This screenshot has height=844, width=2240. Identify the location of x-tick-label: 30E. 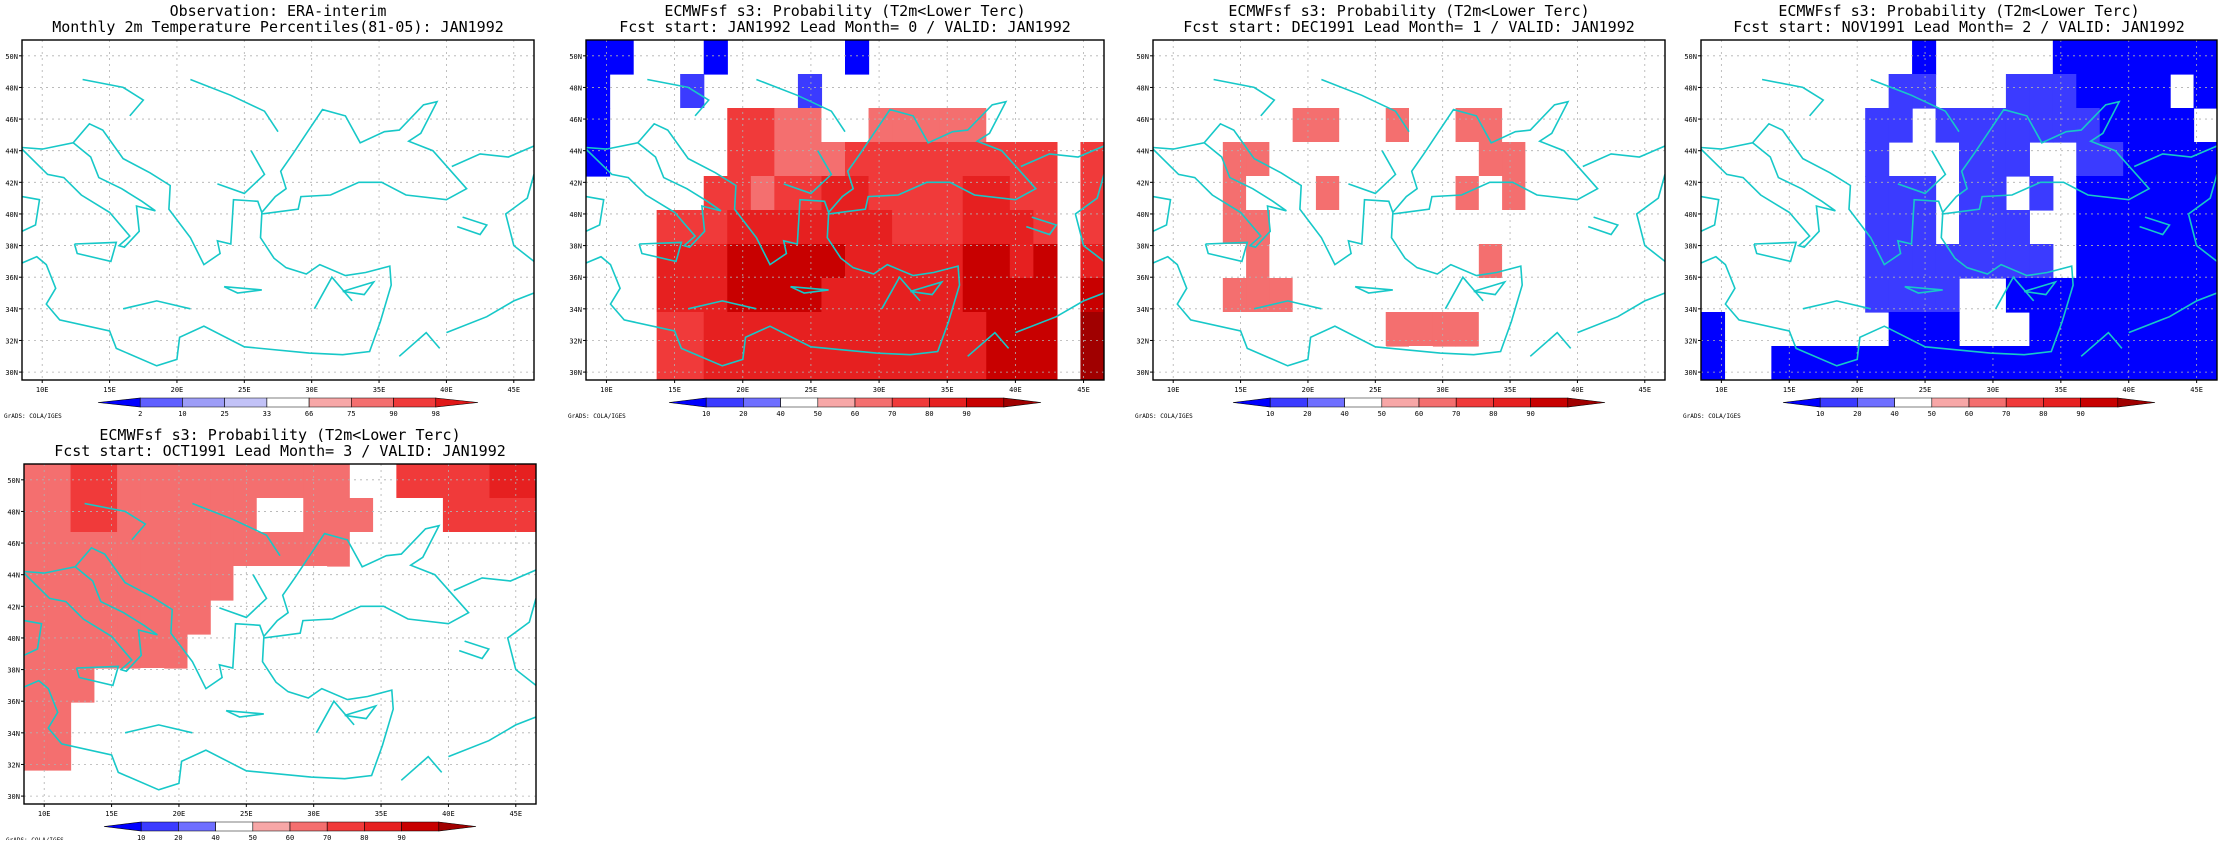
(1442, 390).